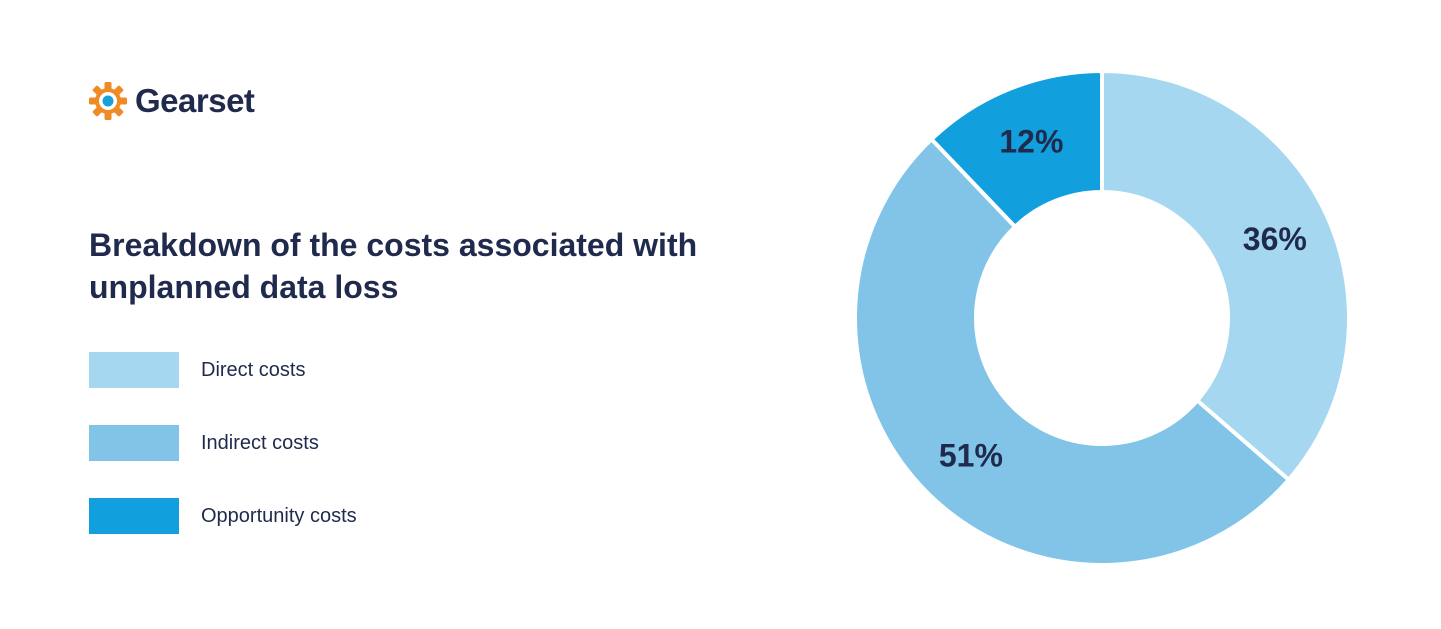 This screenshot has width=1441, height=629. I want to click on donut-slice-direct-costs, so click(1225, 275).